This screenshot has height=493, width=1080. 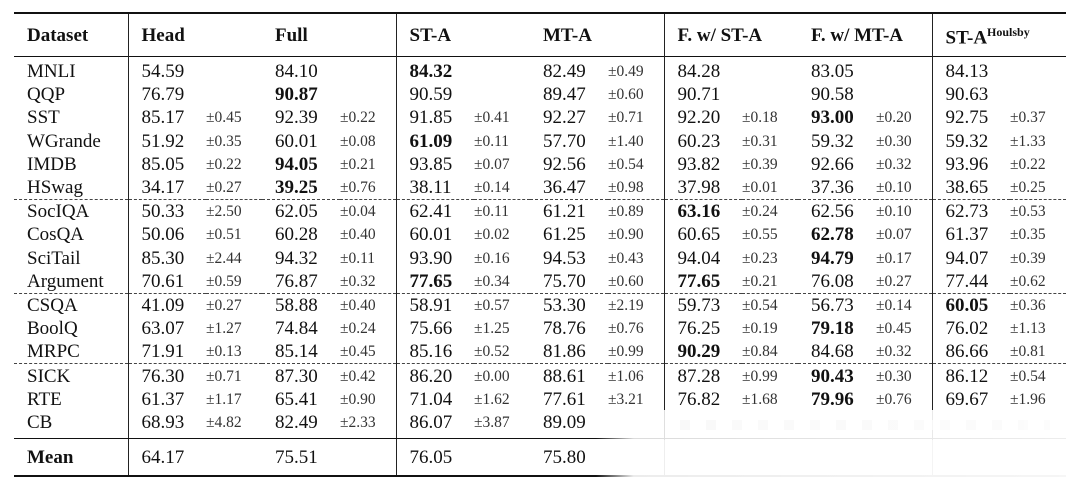 I want to click on value-st-a: 38.11, so click(x=434, y=188).